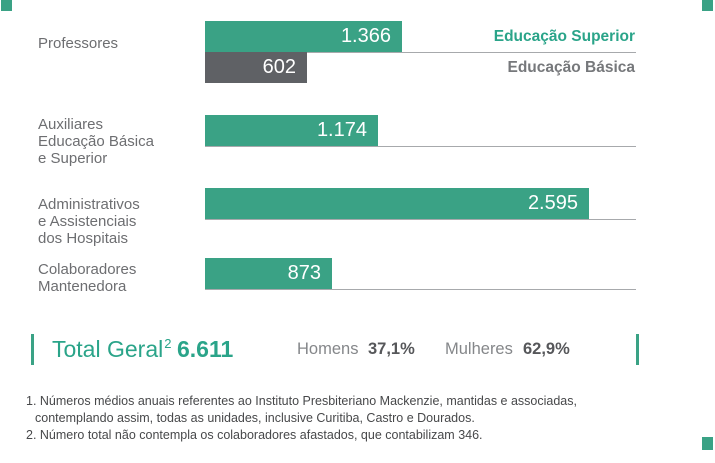 Image resolution: width=715 pixels, height=463 pixels. Describe the element at coordinates (87, 269) in the screenshot. I see `row-label-line: Colaboradores` at that location.